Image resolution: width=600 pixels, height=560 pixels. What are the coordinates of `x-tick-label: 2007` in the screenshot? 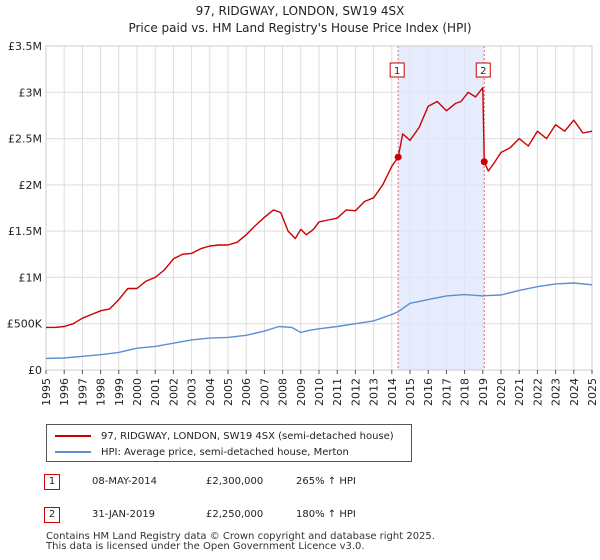 It's located at (264, 392).